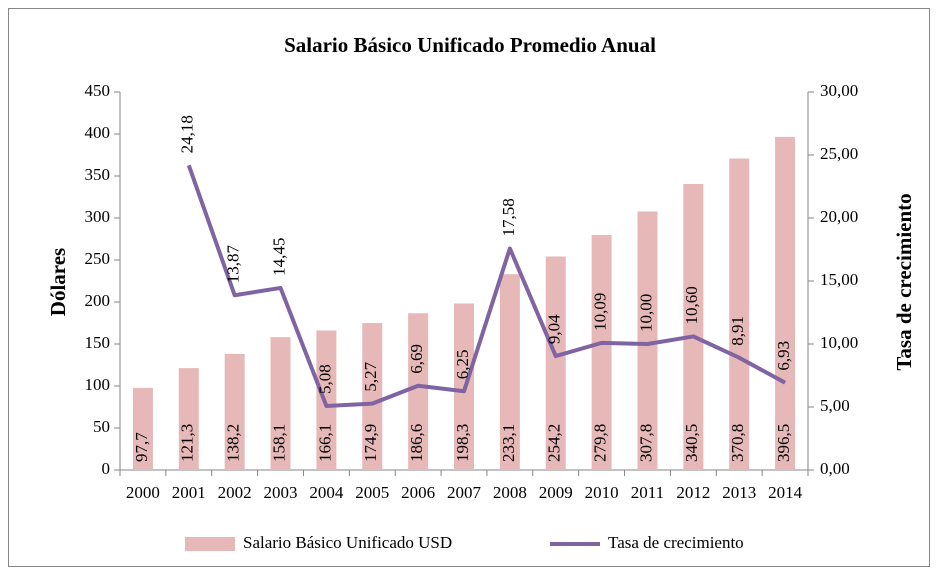 Image resolution: width=938 pixels, height=575 pixels. What do you see at coordinates (233, 443) in the screenshot?
I see `bar-value-label: 138,2` at bounding box center [233, 443].